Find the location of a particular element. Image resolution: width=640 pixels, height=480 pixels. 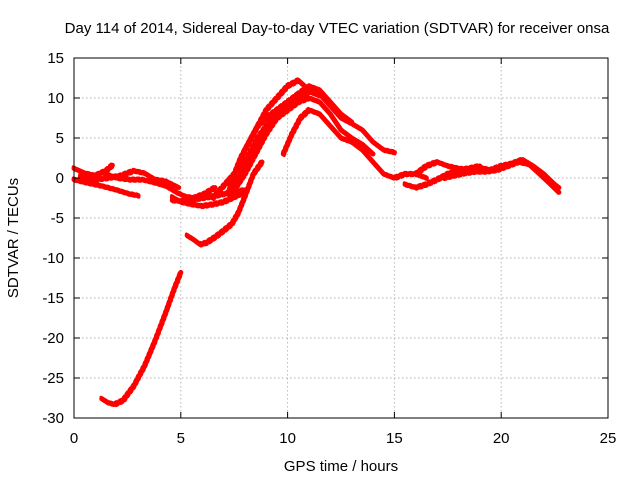

y-tick-labels: -30 -25 -20 -15 -10 -5 0 5 10 15 is located at coordinates (53, 238).